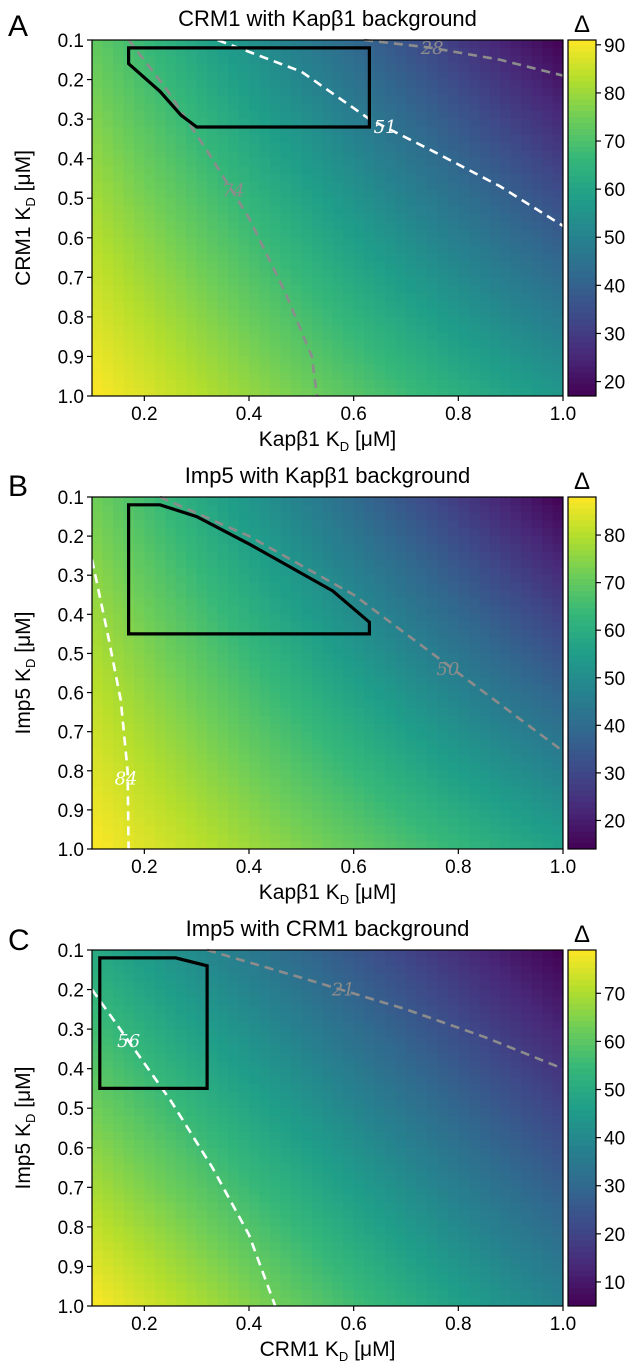  I want to click on colorbar-step, so click(582, 606).